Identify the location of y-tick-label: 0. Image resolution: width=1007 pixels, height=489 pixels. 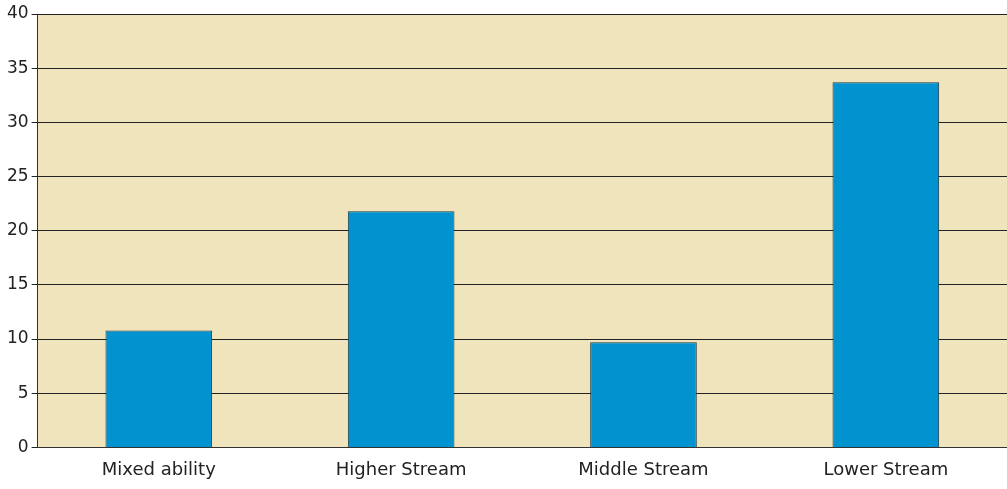
(23, 445).